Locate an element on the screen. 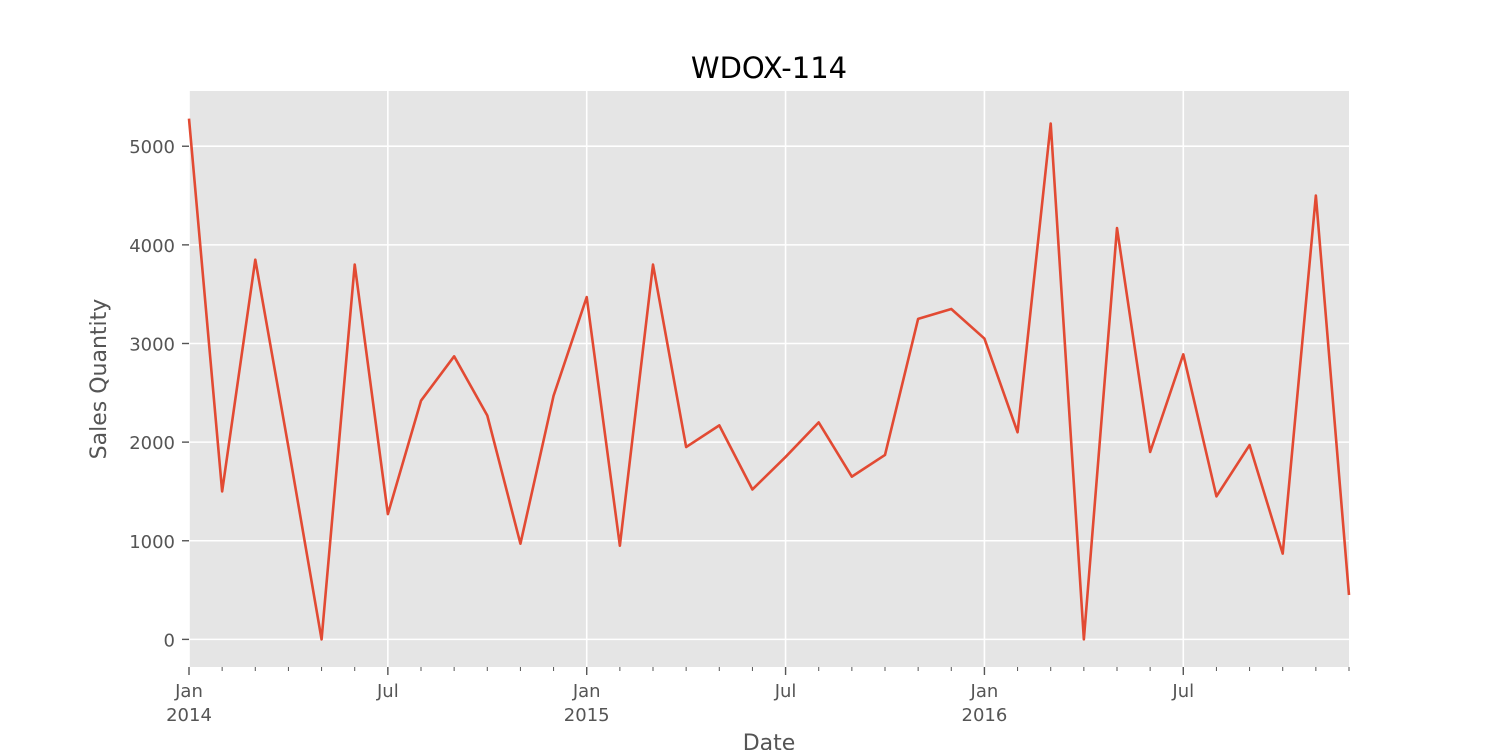 This screenshot has width=1500, height=750. chart-title: WDOX-114 is located at coordinates (769, 68).